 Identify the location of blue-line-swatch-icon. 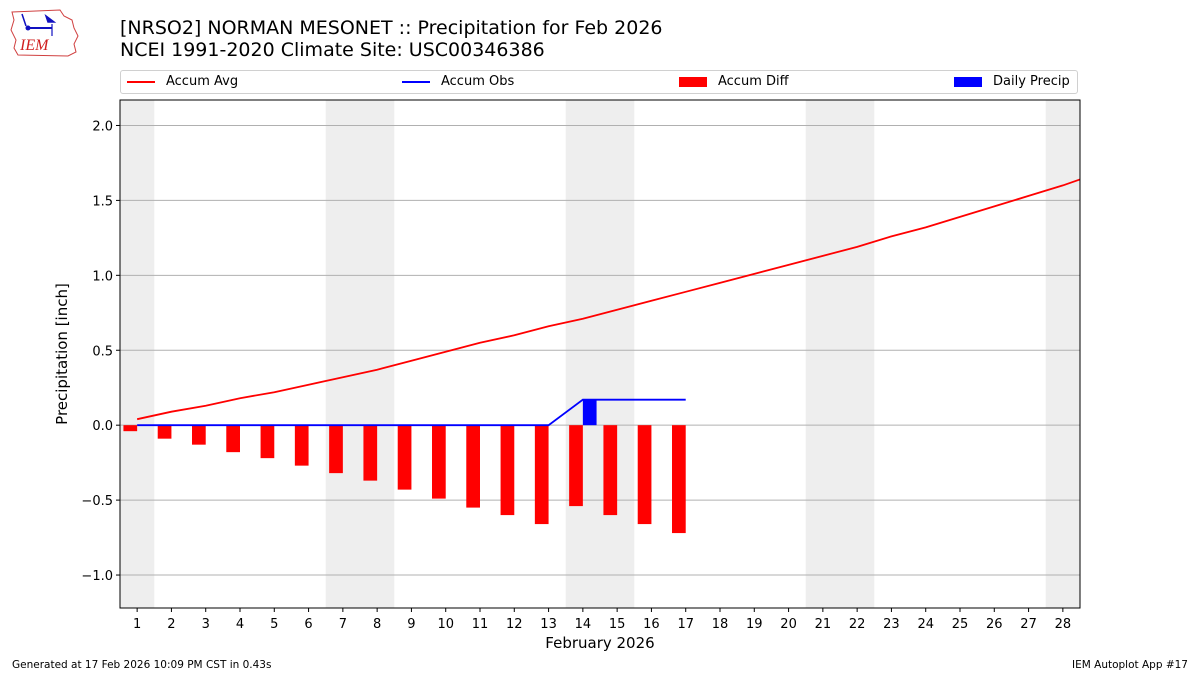
(416, 81).